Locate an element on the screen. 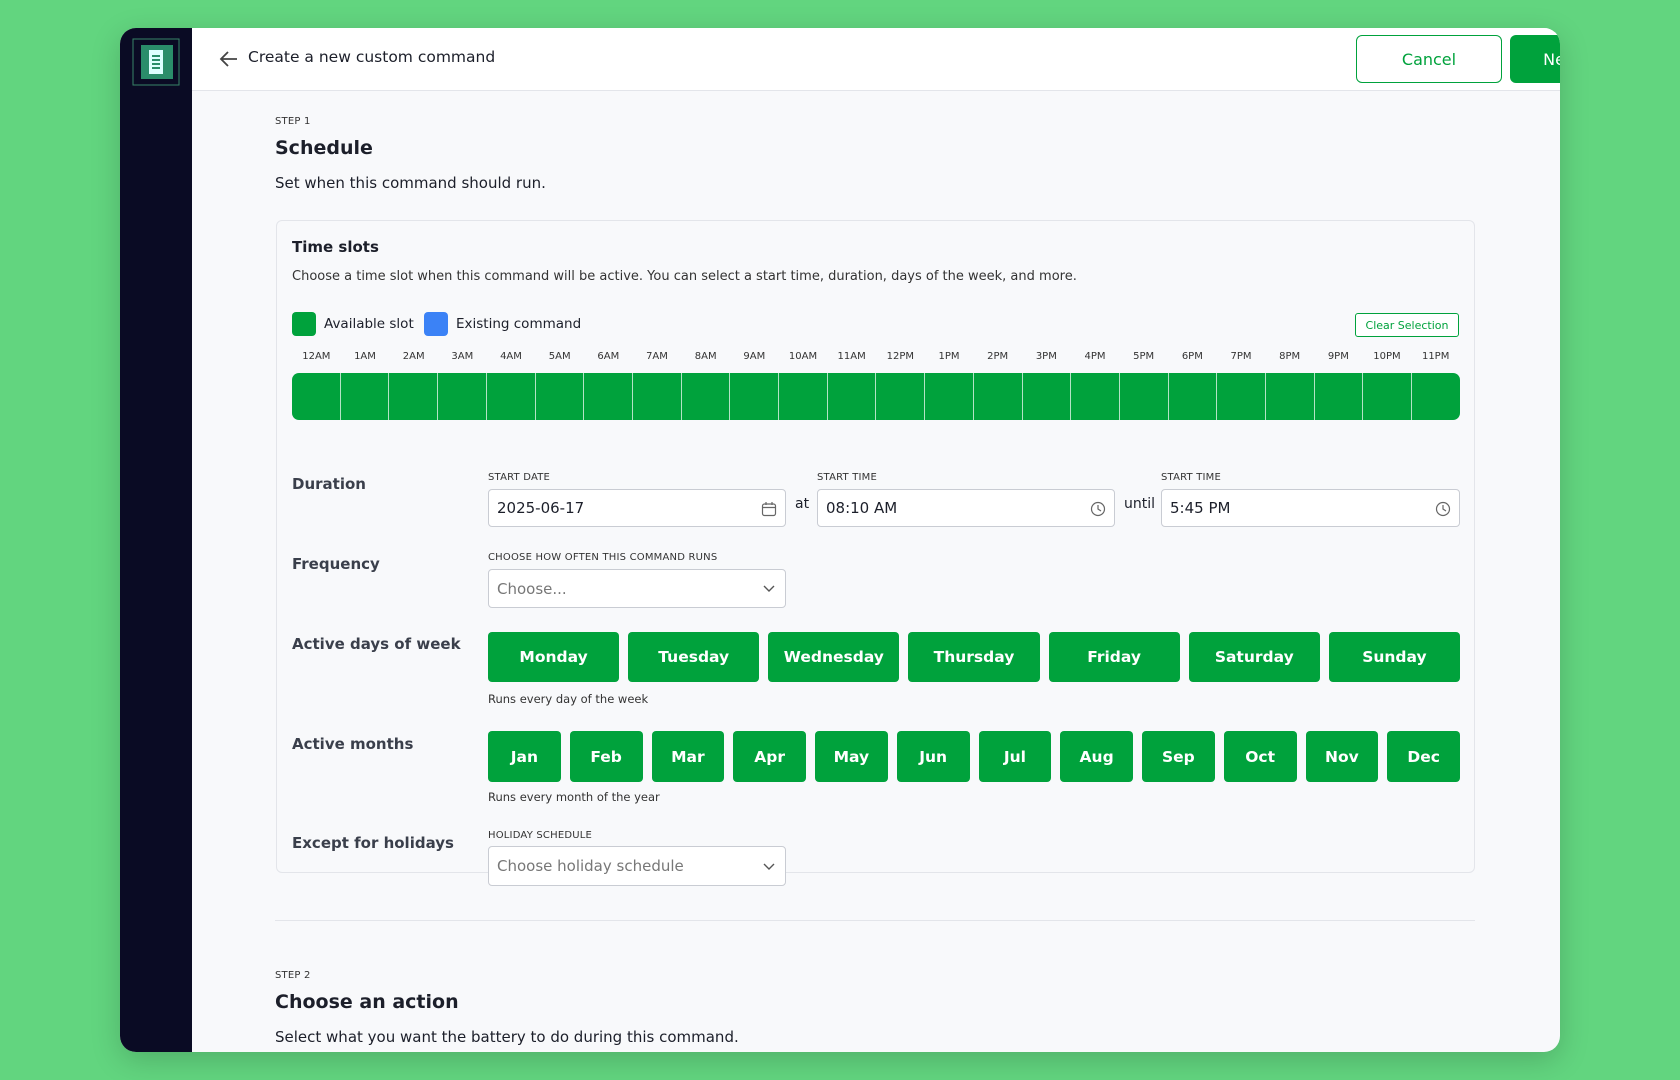 The height and width of the screenshot is (1080, 1680). step-title: Schedule is located at coordinates (324, 148).